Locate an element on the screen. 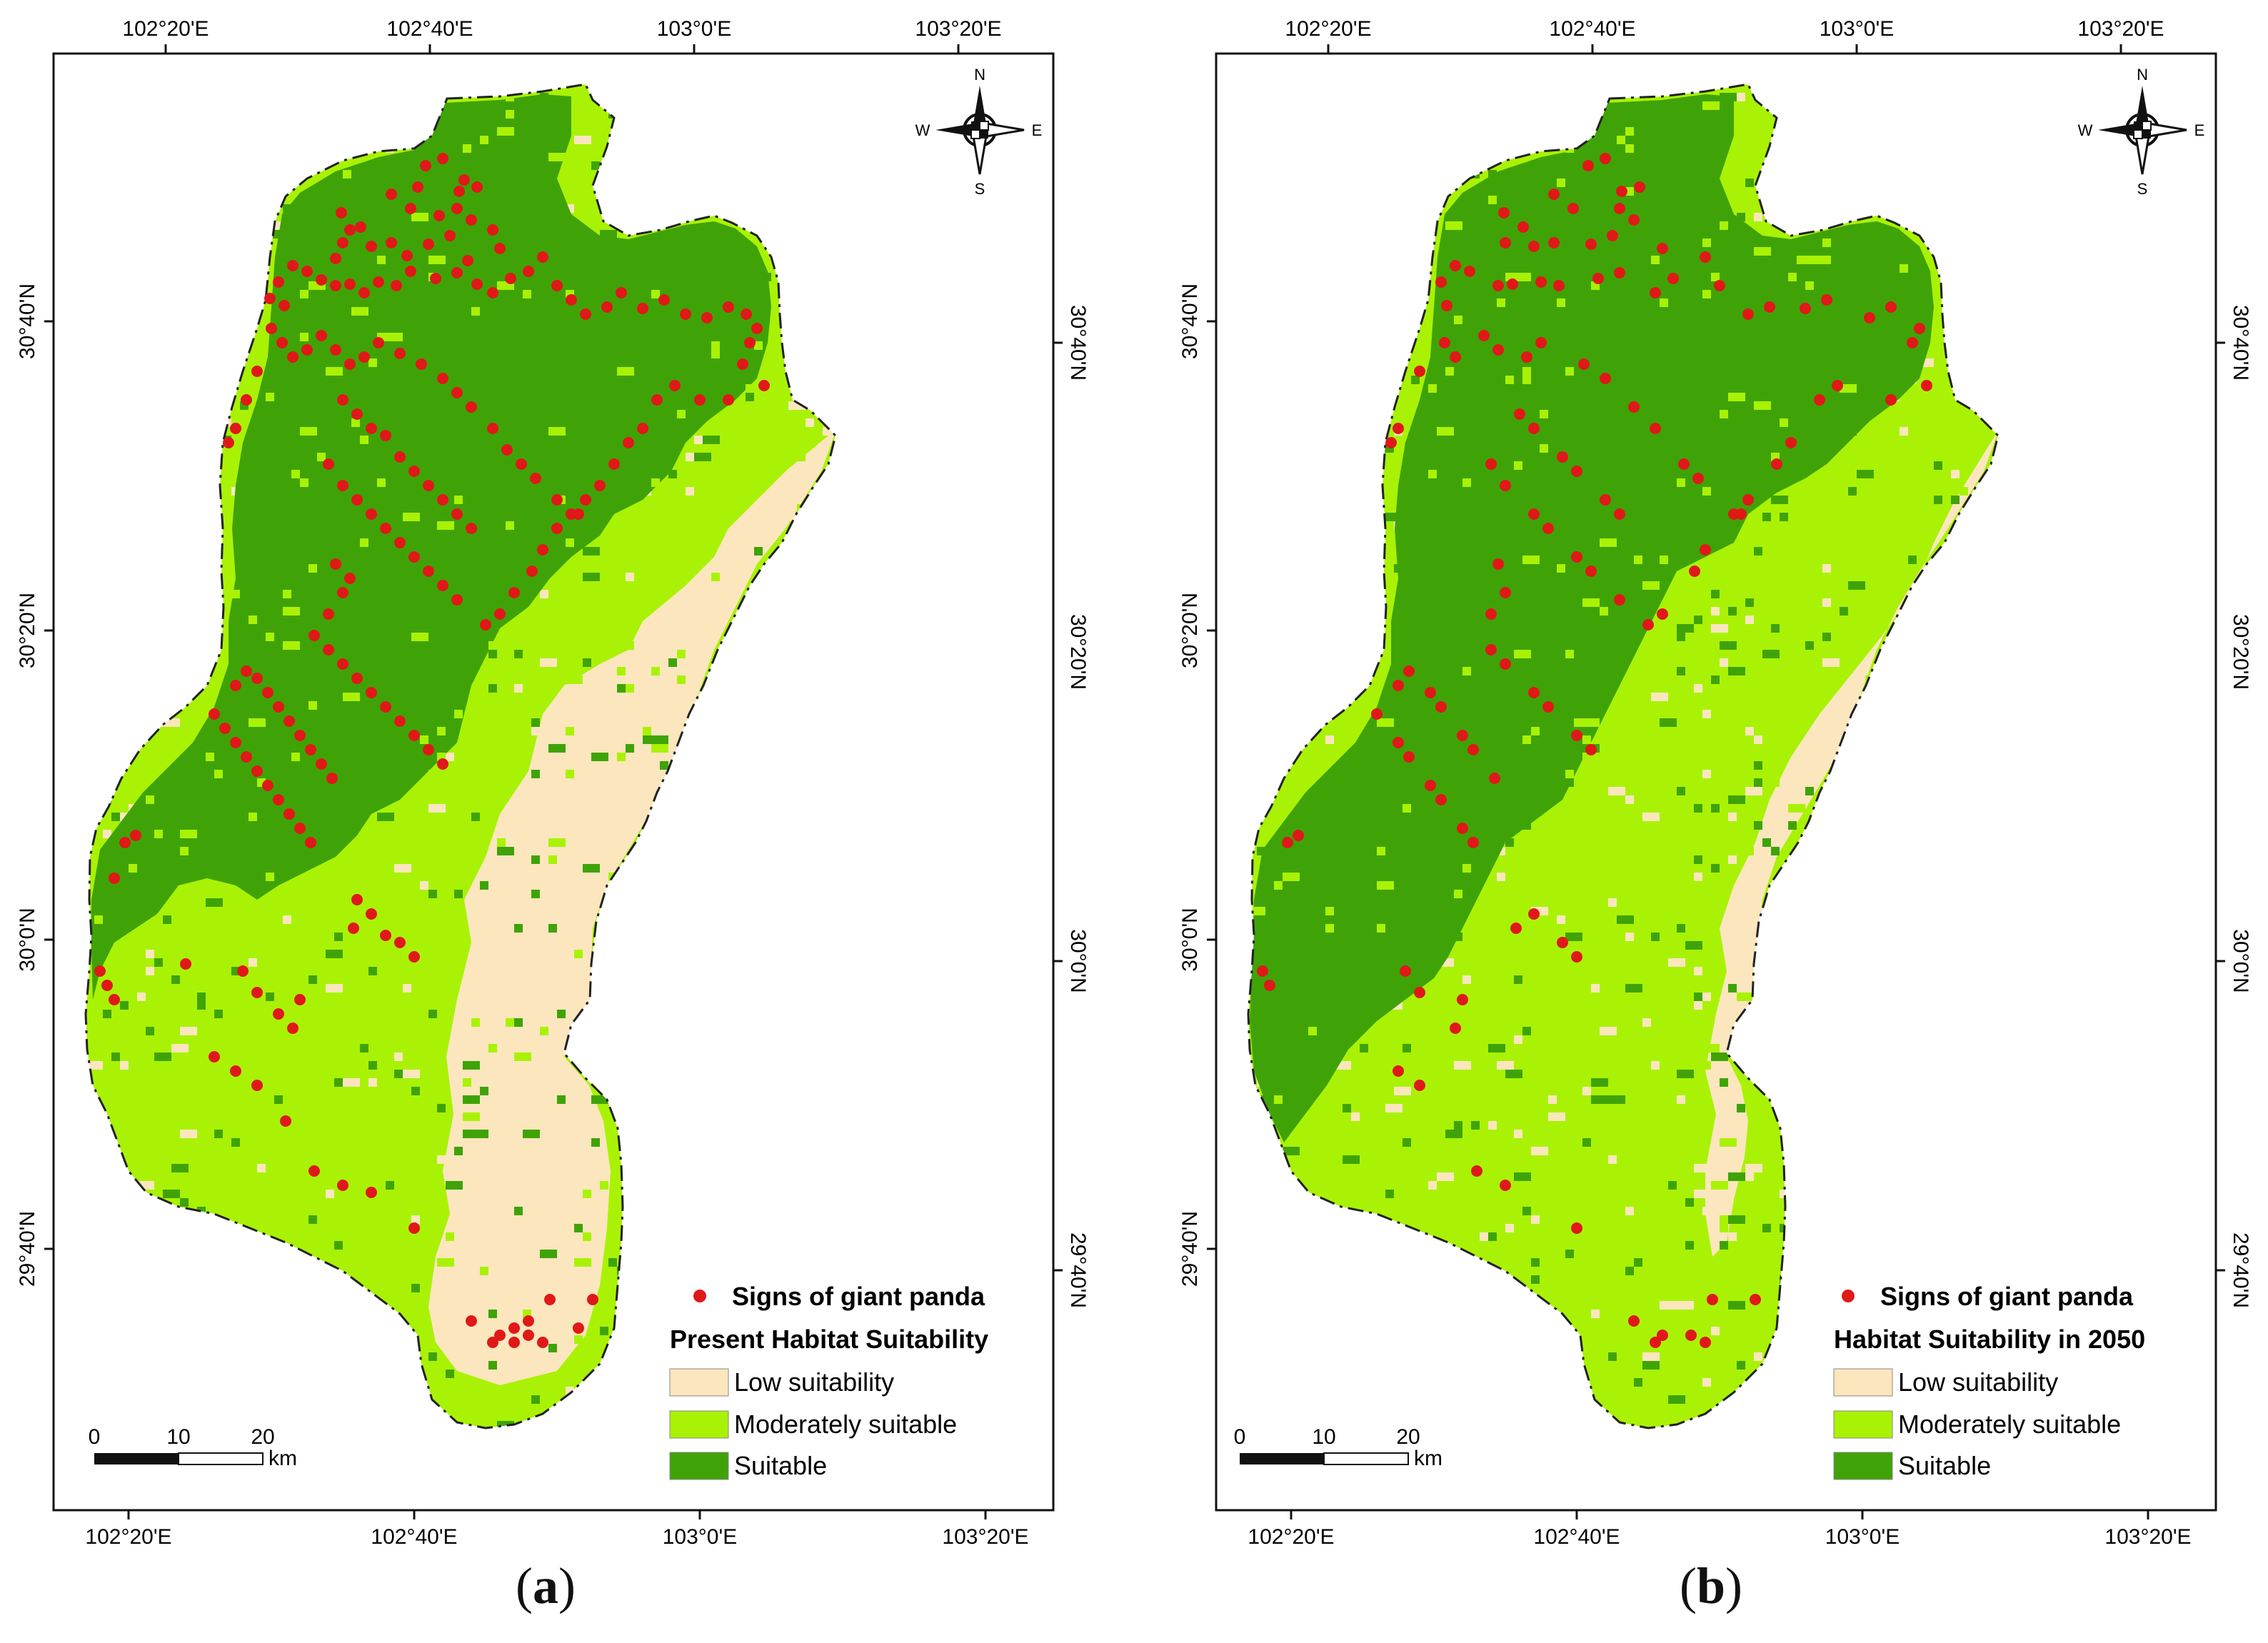 The width and height of the screenshot is (2268, 1643). compass-e: E is located at coordinates (1037, 130).